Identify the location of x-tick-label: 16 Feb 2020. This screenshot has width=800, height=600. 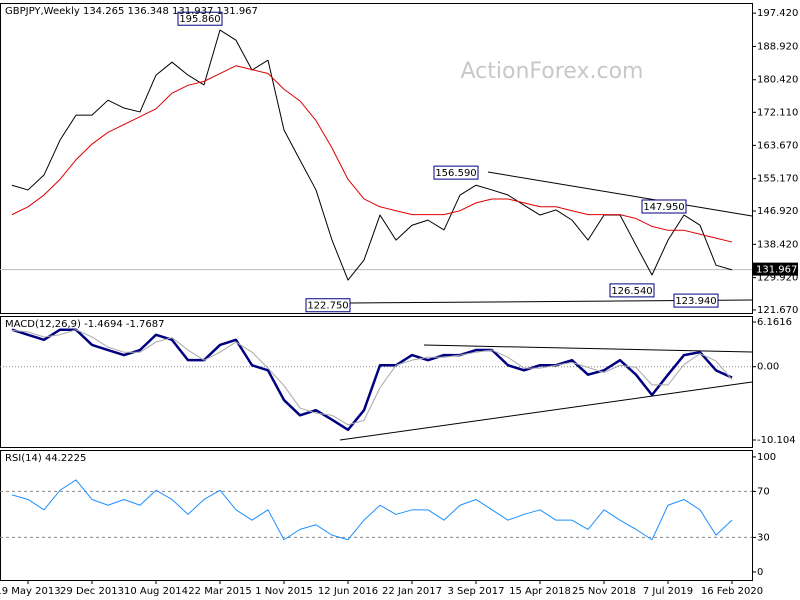
(732, 591).